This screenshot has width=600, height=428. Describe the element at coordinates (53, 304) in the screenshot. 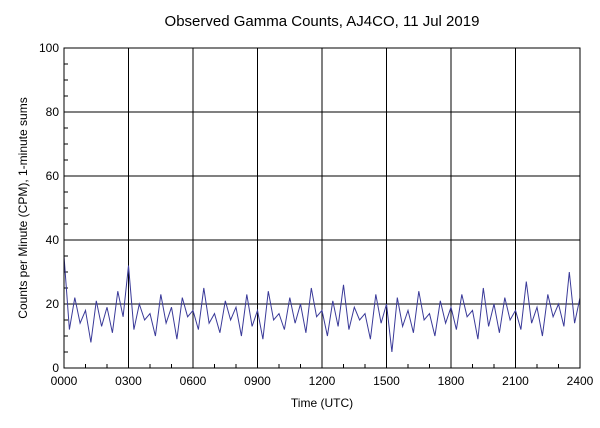

I see `y-tick-label: 20` at that location.